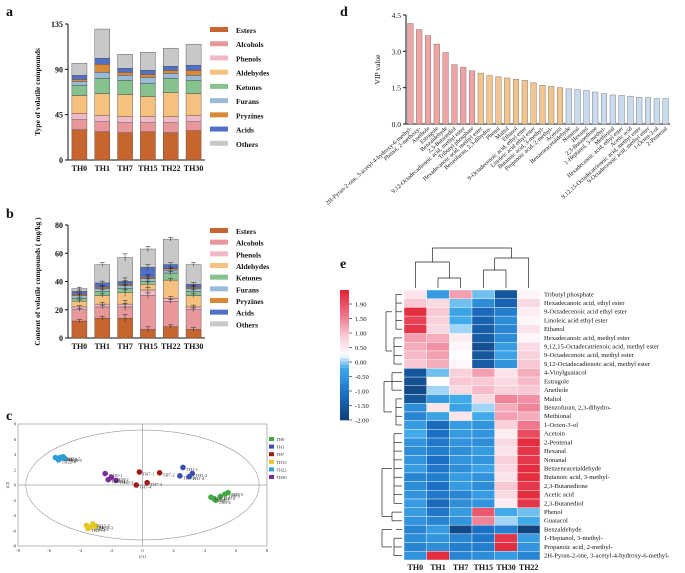 The width and height of the screenshot is (685, 573). What do you see at coordinates (194, 168) in the screenshot?
I see `x-tick-label: TH30` at bounding box center [194, 168].